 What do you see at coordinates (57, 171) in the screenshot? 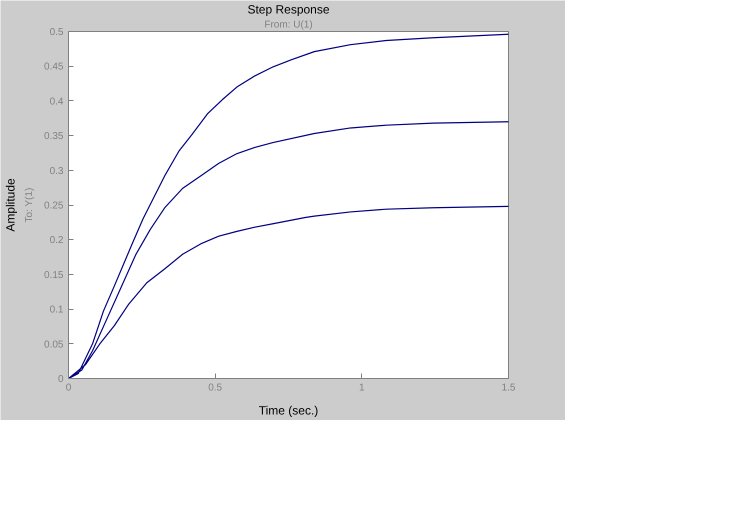
I see `y-tick-label: 0.3` at bounding box center [57, 171].